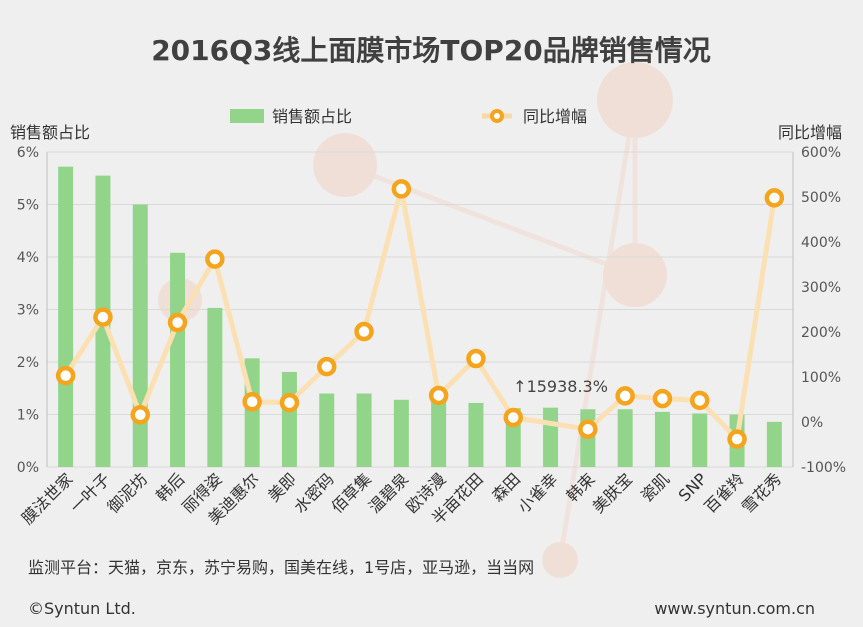  I want to click on y-left-tick-label: 1%, so click(28, 416).